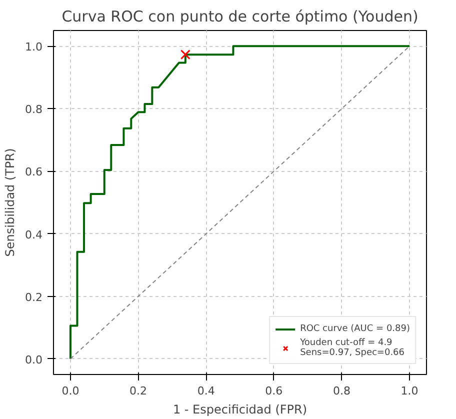 The image size is (456, 419). What do you see at coordinates (341, 391) in the screenshot?
I see `x-tick-label: 0.8` at bounding box center [341, 391].